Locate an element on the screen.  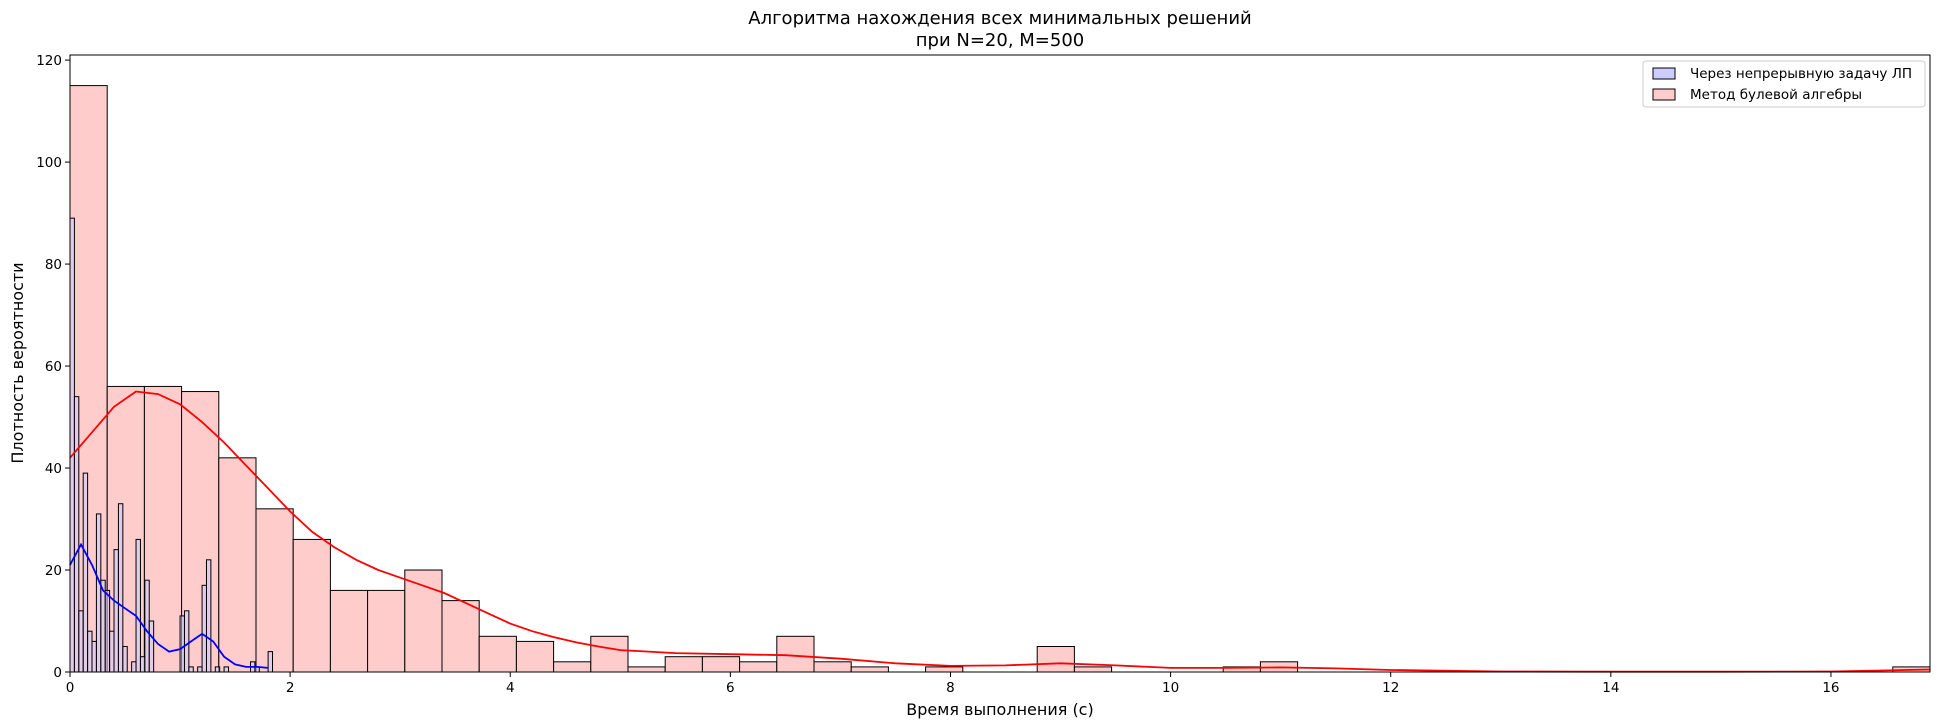
y-tick-label: 120 is located at coordinates (49, 61).